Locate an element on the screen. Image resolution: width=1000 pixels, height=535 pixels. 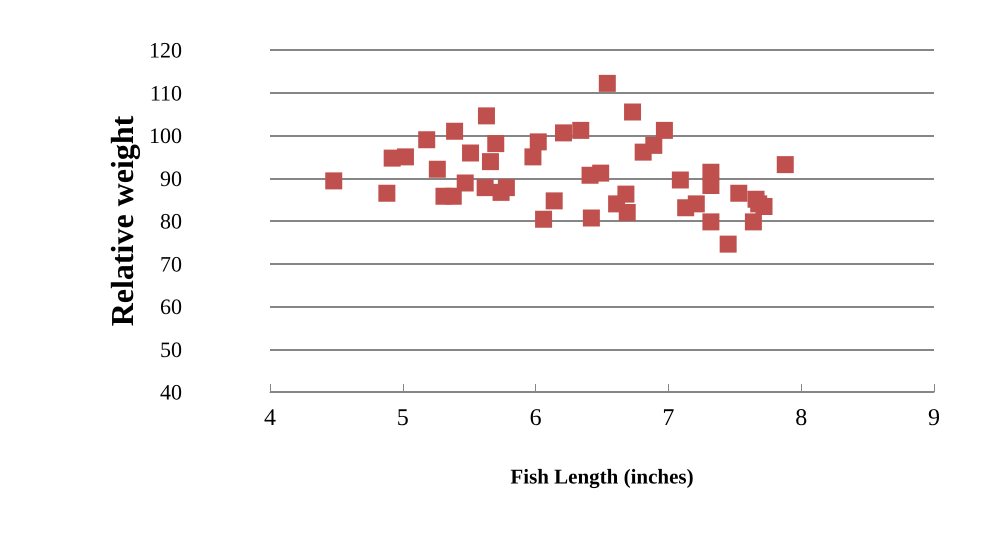
y-tick-label: 40 is located at coordinates (171, 392).